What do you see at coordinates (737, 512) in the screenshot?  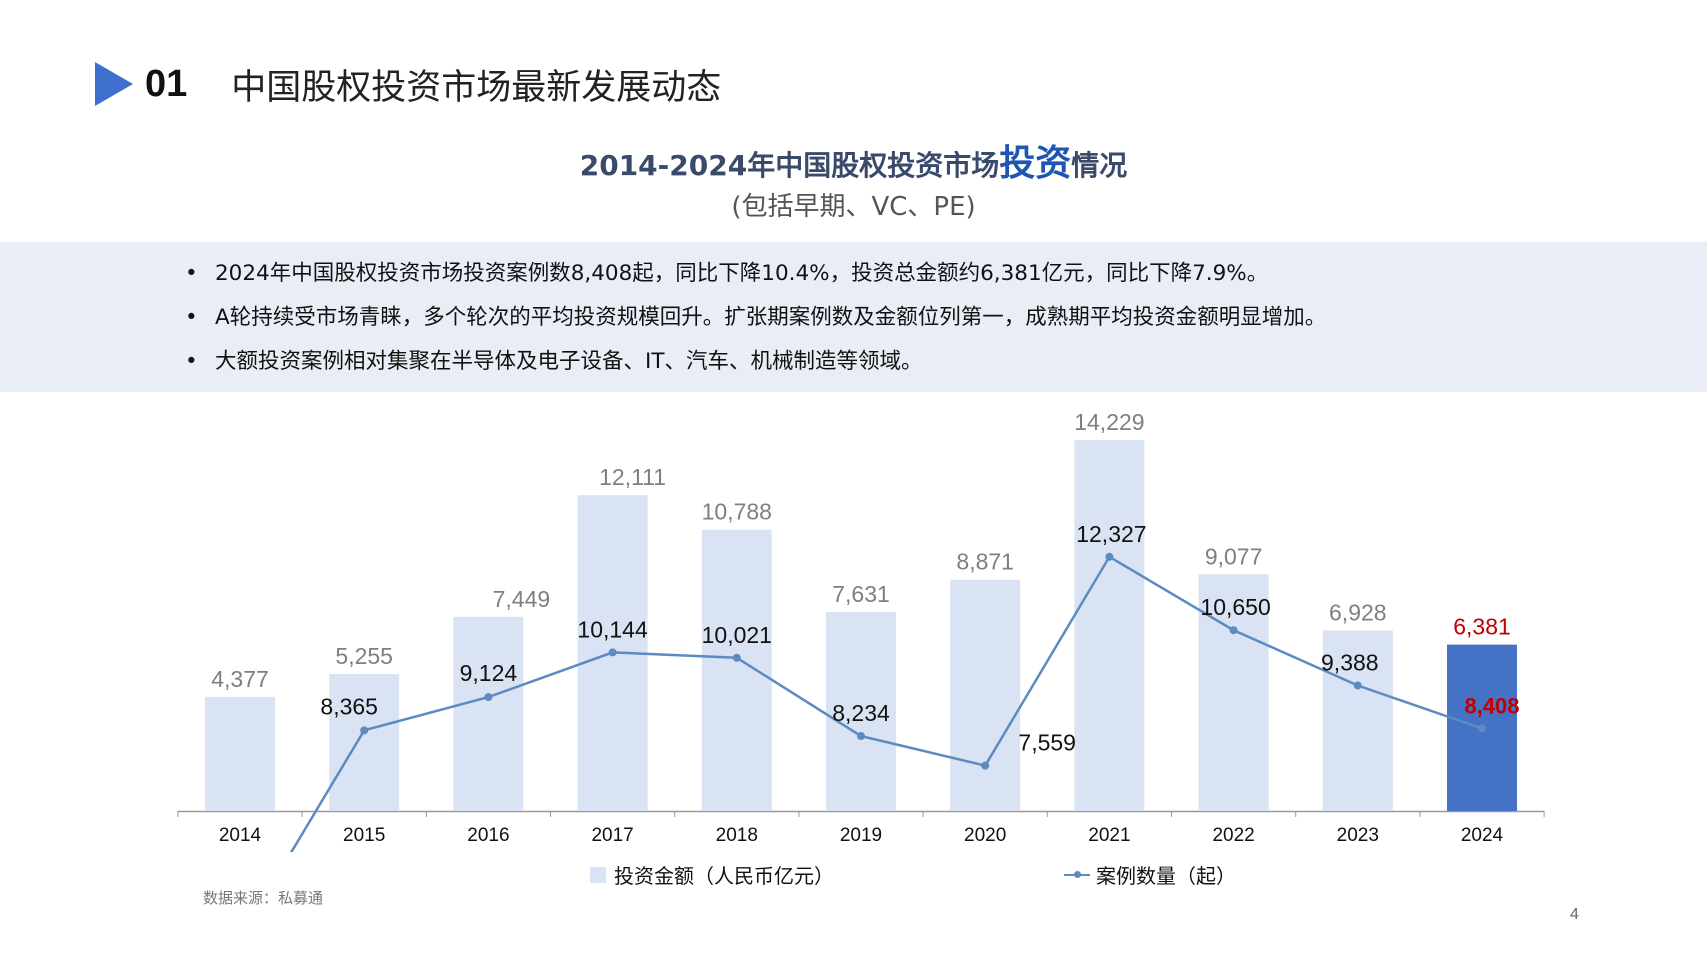 I see `bar-label-2018: 10,788` at bounding box center [737, 512].